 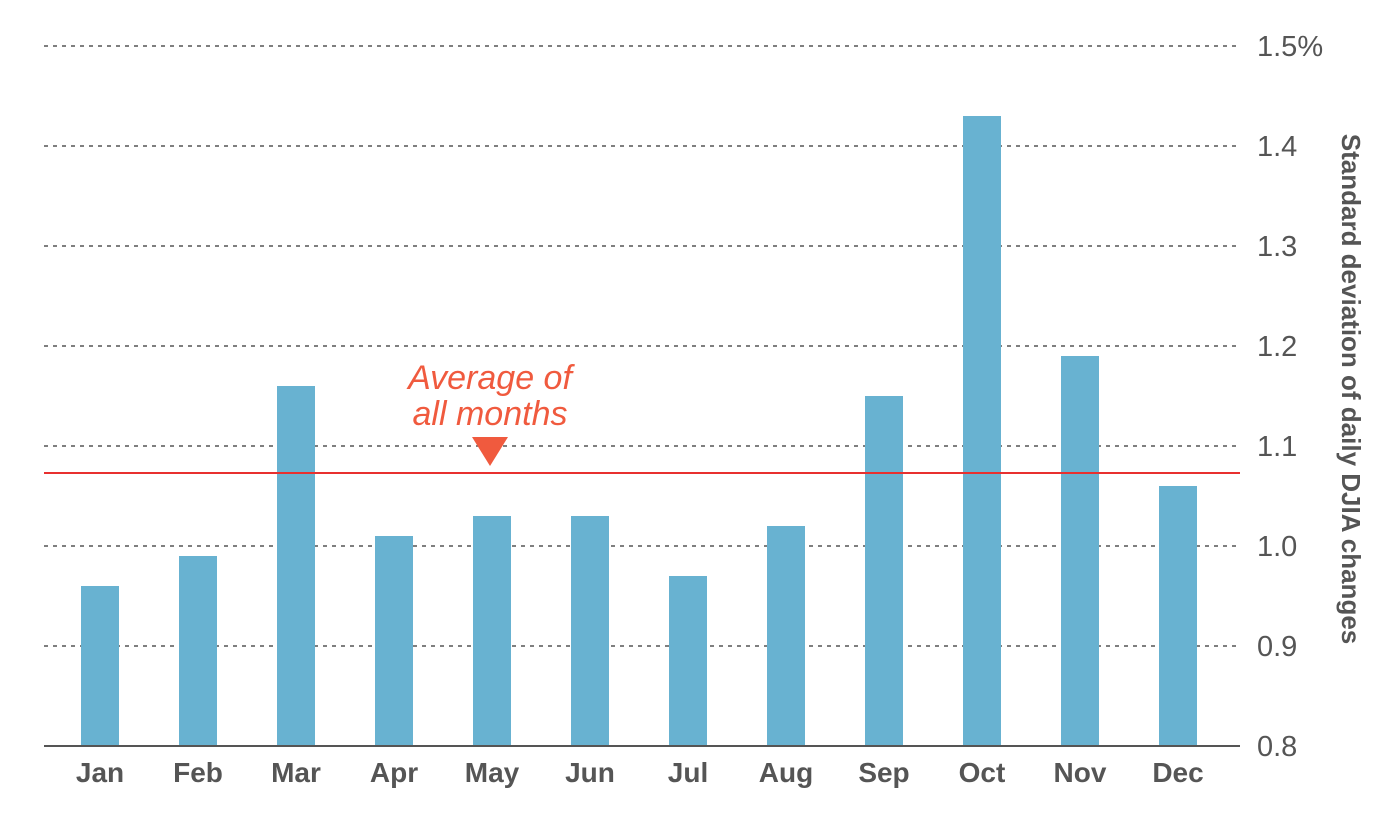 What do you see at coordinates (490, 378) in the screenshot?
I see `average-label-line1: Average of` at bounding box center [490, 378].